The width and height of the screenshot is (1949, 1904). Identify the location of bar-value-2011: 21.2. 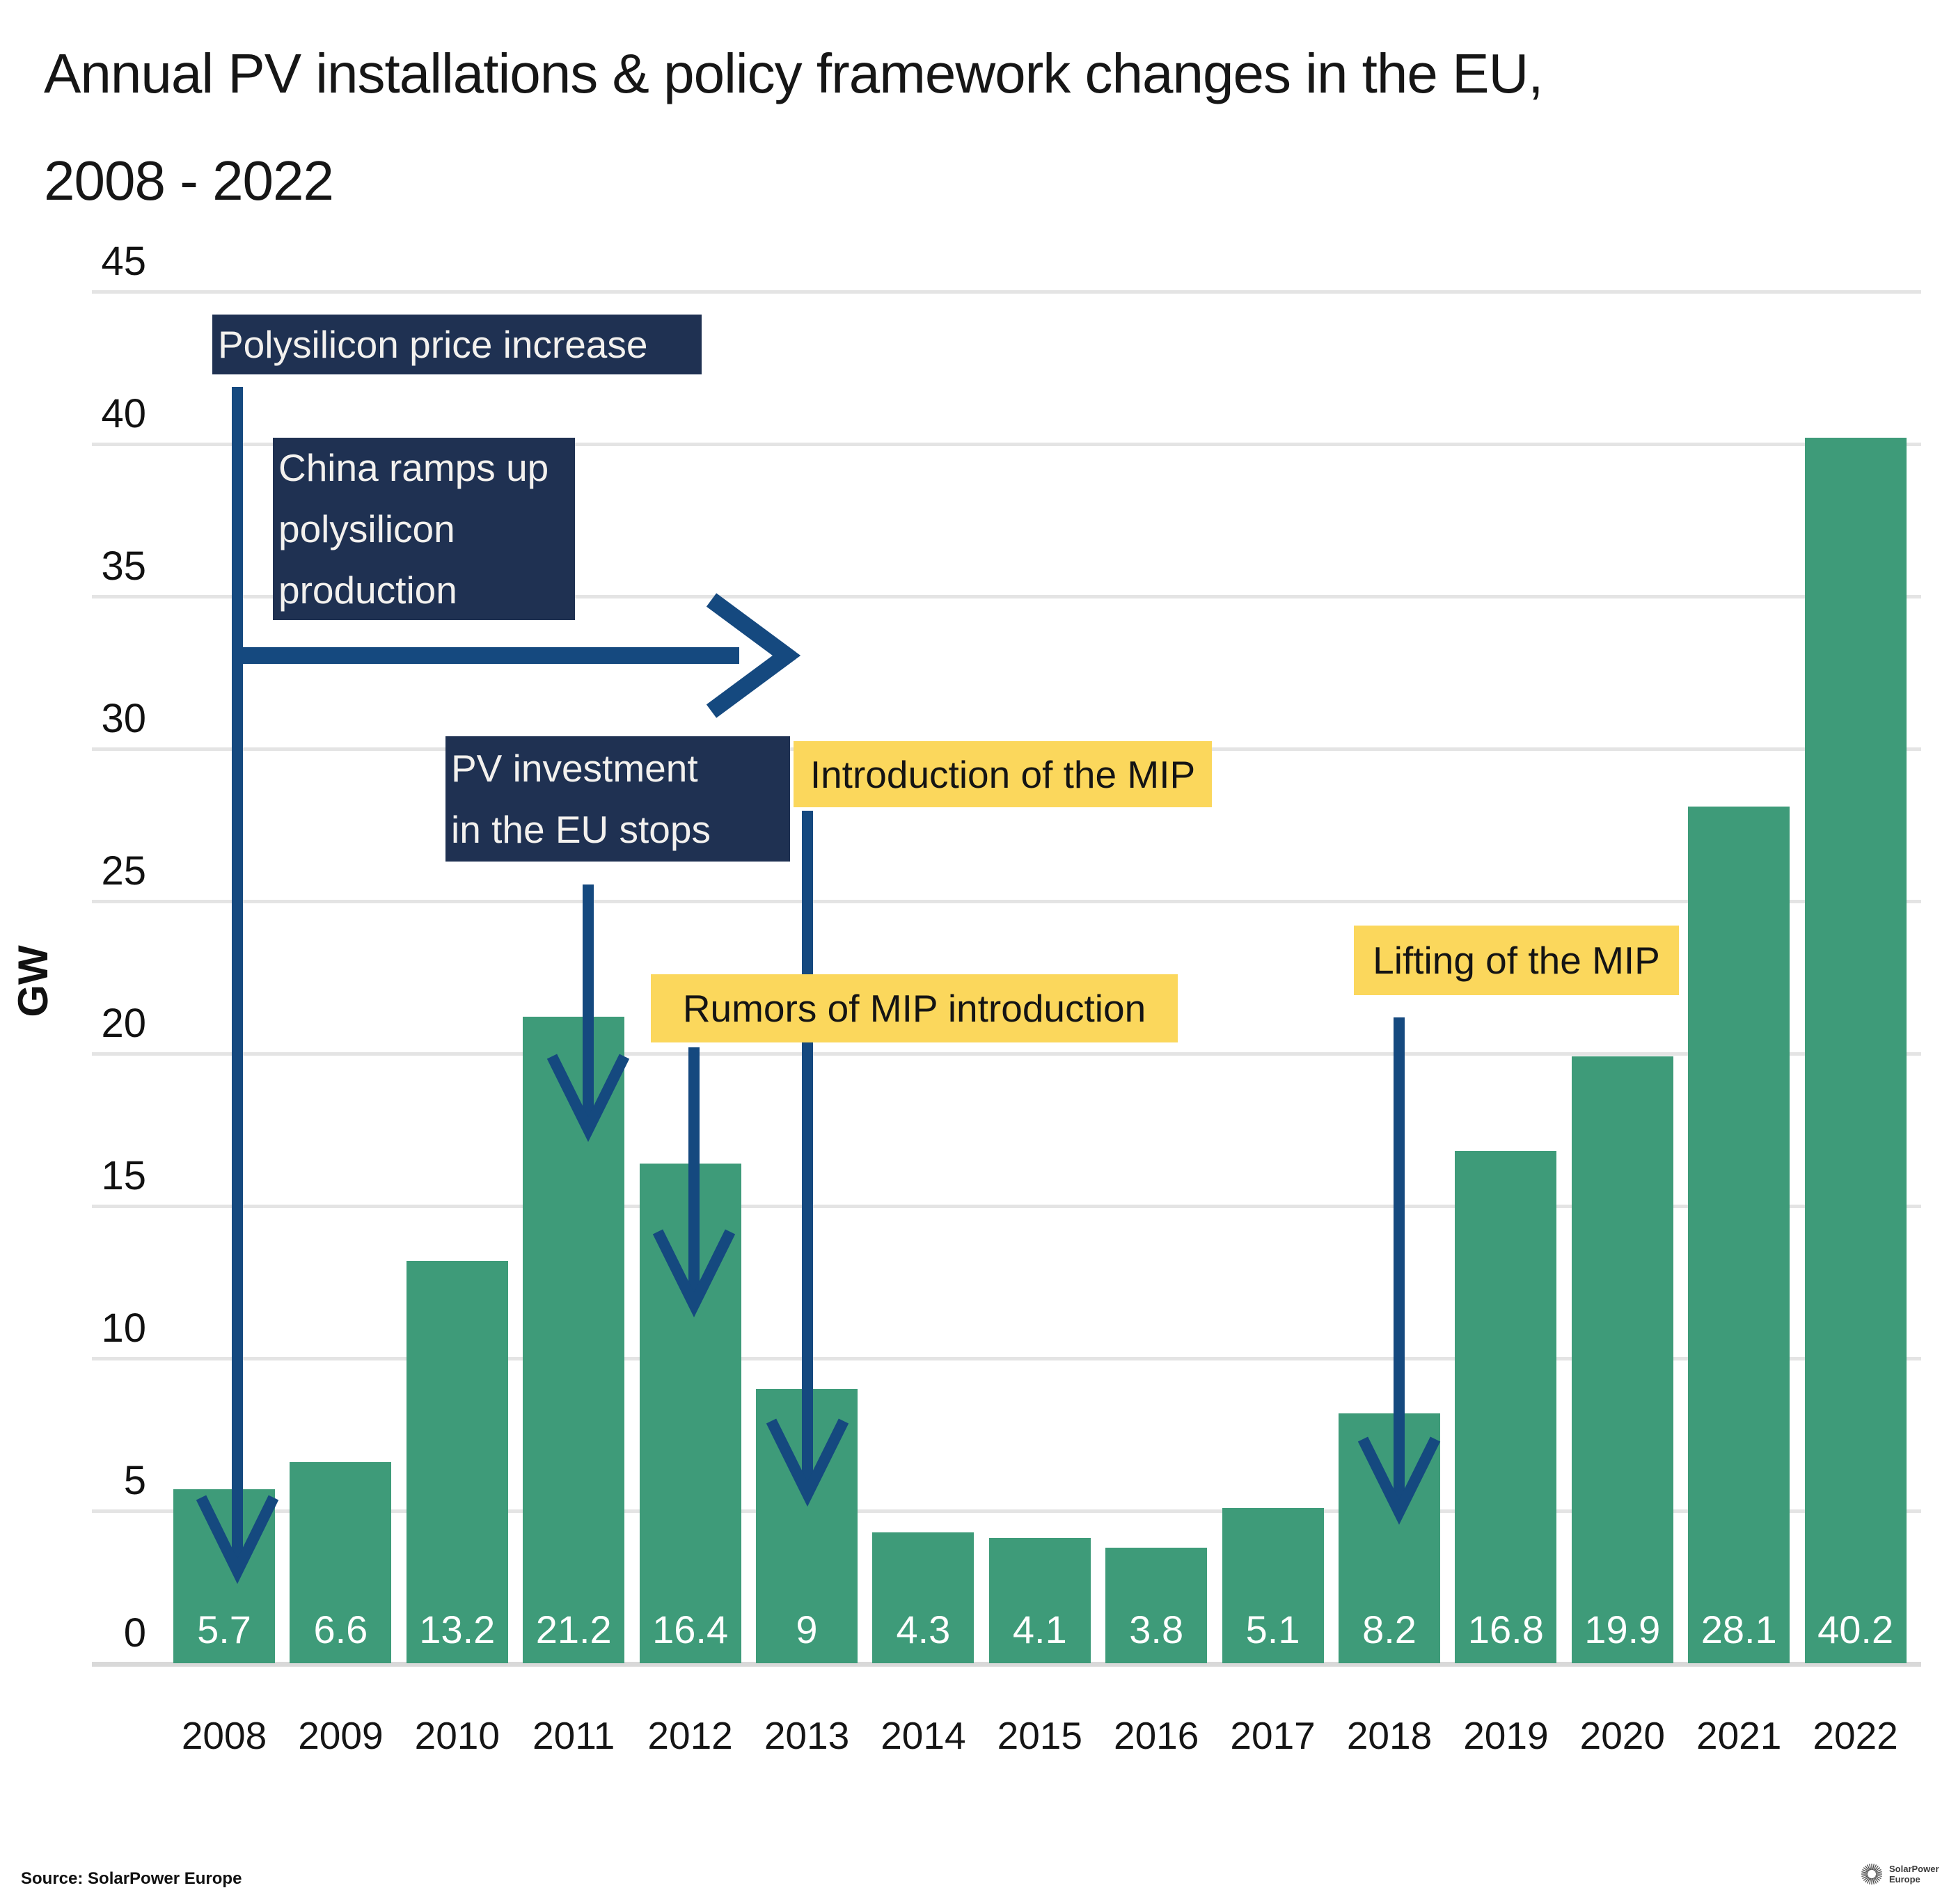
(573, 1630).